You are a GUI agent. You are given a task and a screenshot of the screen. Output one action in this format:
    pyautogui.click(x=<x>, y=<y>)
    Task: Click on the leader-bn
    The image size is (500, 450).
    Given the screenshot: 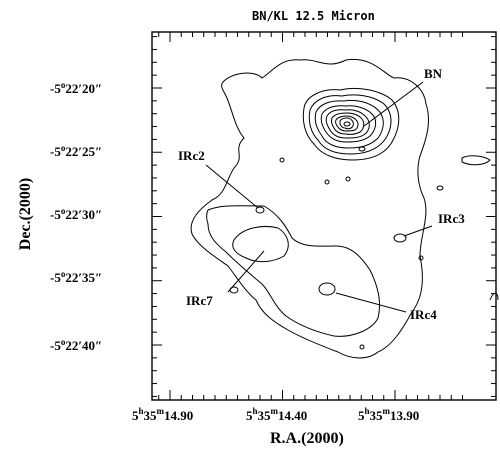 What is the action you would take?
    pyautogui.click(x=393, y=104)
    